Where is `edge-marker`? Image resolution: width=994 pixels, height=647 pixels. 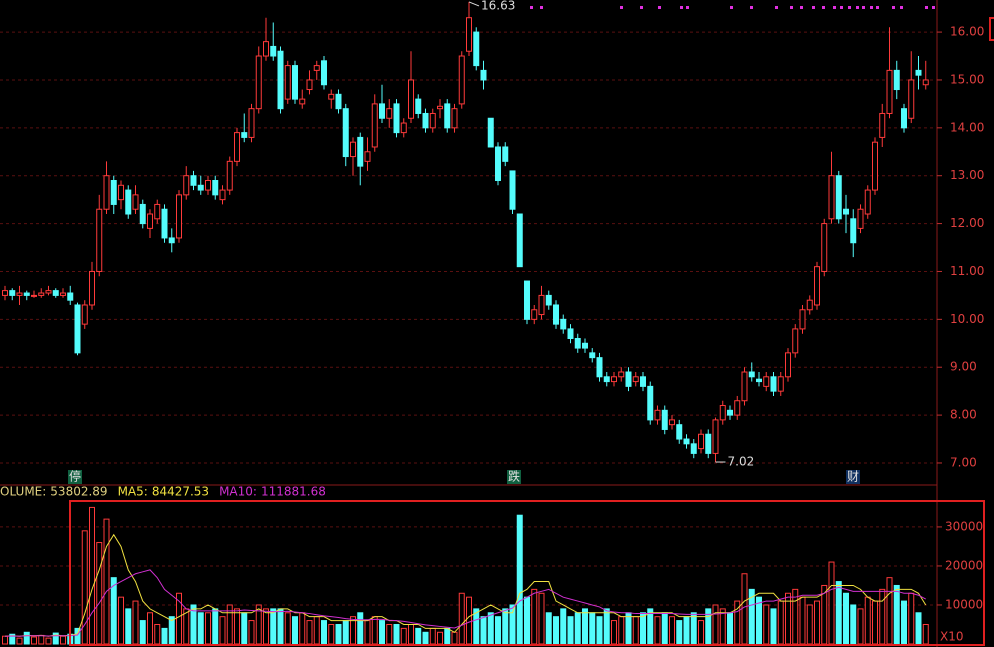 edge-marker is located at coordinates (991, 29).